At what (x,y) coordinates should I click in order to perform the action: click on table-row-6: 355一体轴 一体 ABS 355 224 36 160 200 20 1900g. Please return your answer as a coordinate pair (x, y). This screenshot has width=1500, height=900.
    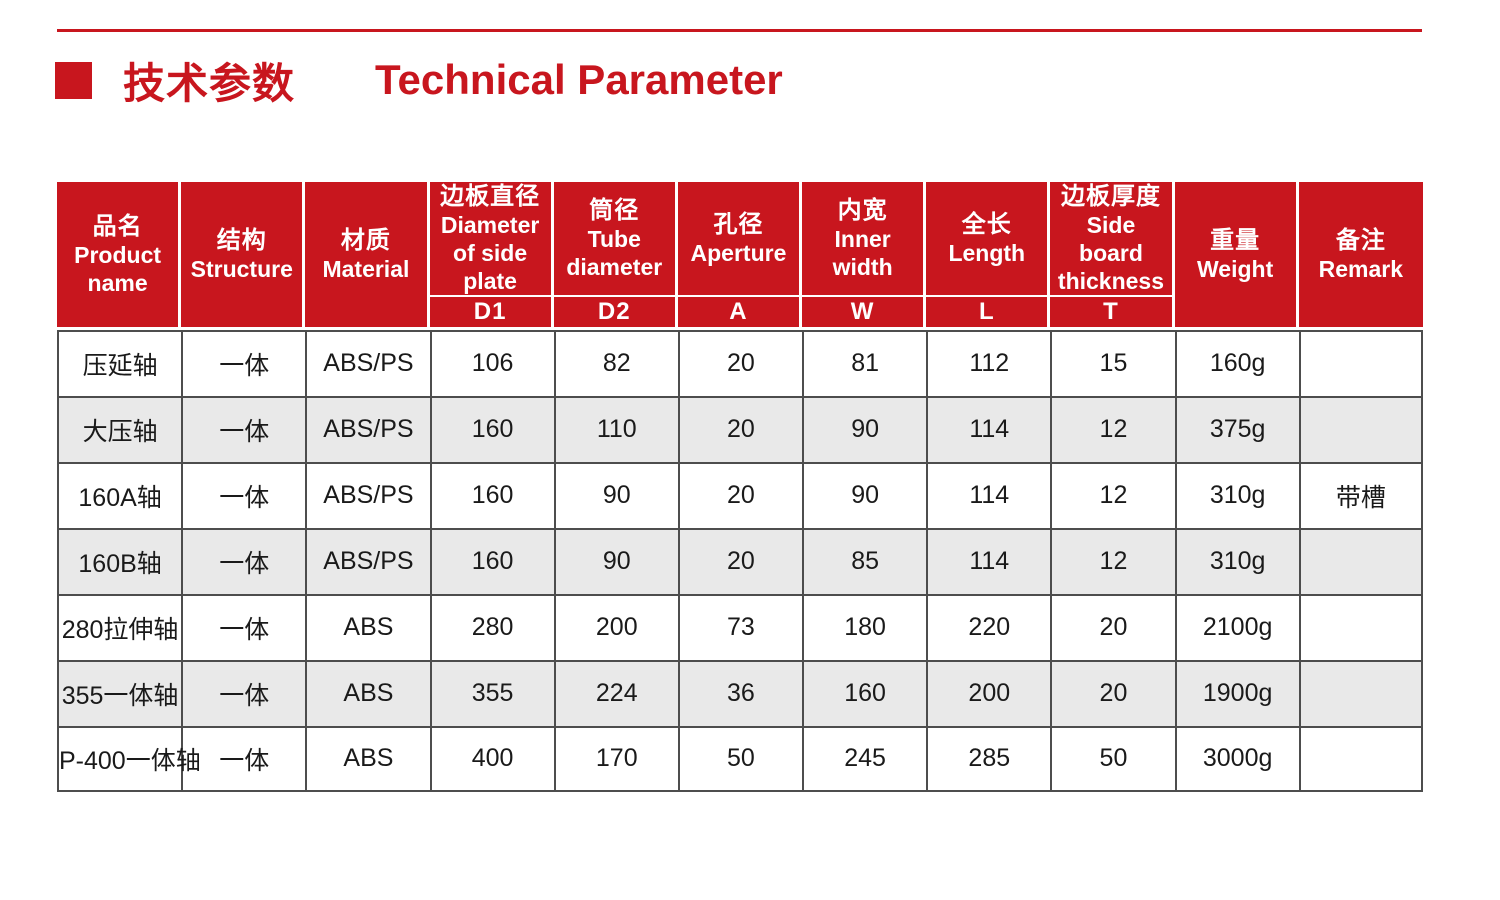
    Looking at the image, I should click on (740, 692).